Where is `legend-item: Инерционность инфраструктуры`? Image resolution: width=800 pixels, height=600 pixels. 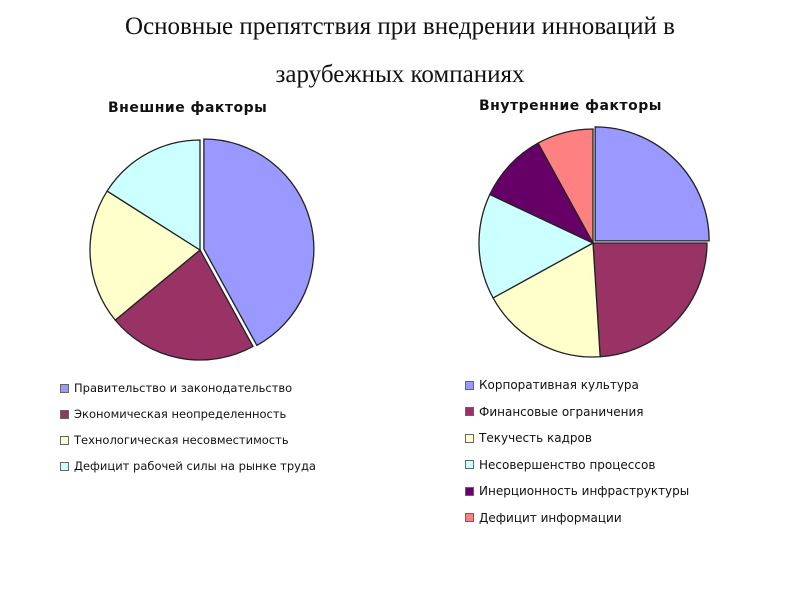 legend-item: Инерционность инфраструктуры is located at coordinates (577, 491).